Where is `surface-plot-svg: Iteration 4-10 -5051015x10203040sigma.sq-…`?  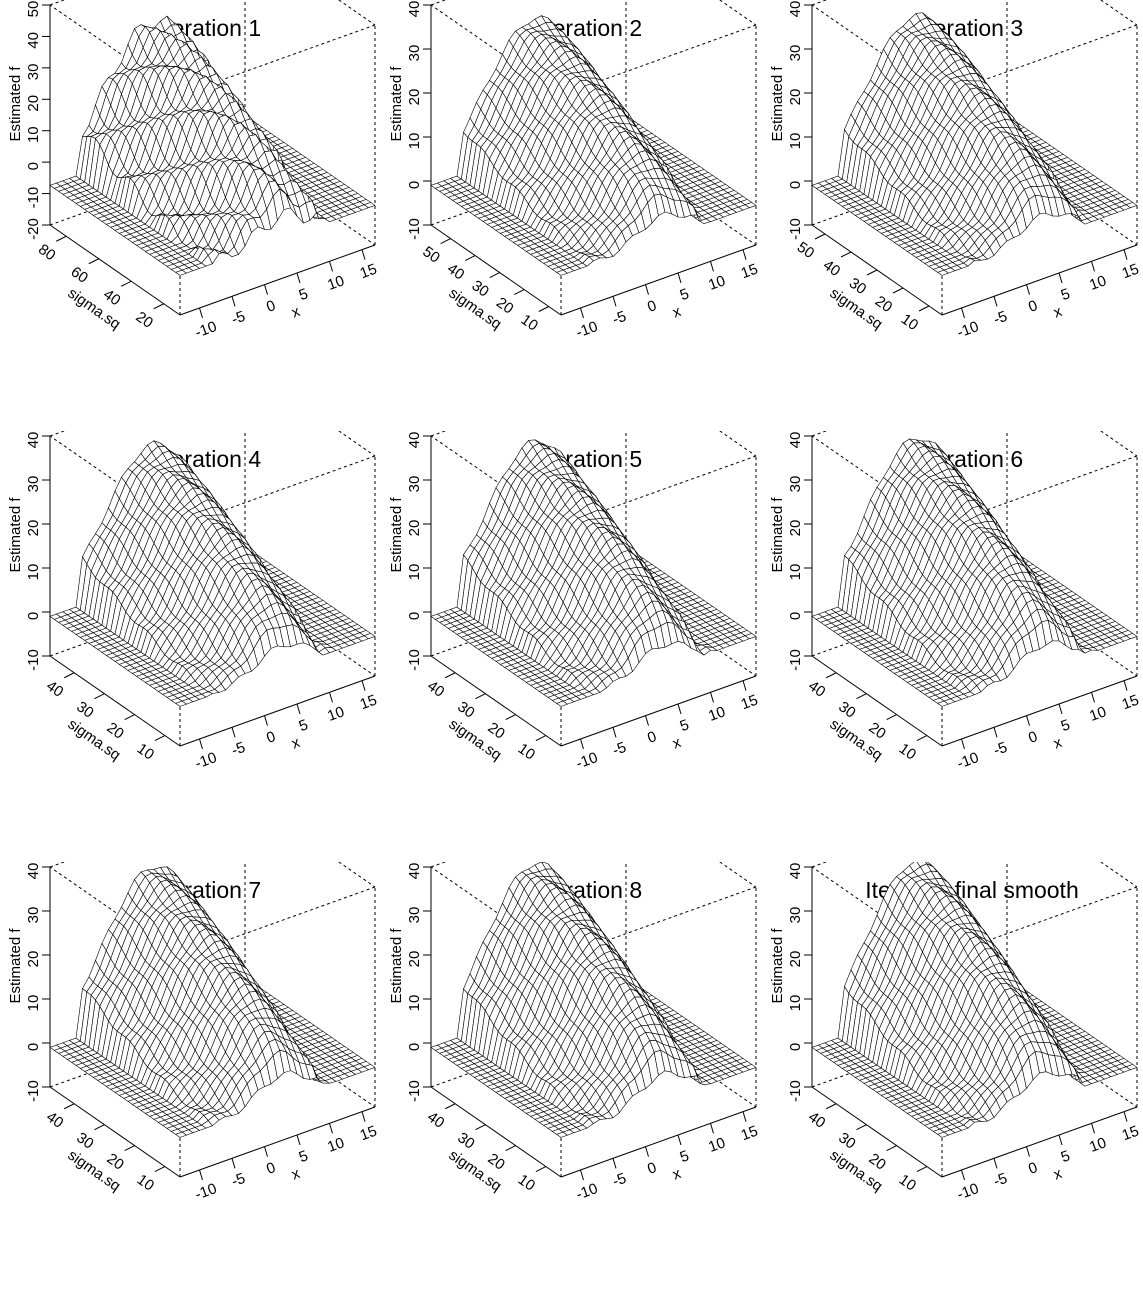 surface-plot-svg: Iteration 4-10 -5051015x10203040sigma.sq-… is located at coordinates (193, 601).